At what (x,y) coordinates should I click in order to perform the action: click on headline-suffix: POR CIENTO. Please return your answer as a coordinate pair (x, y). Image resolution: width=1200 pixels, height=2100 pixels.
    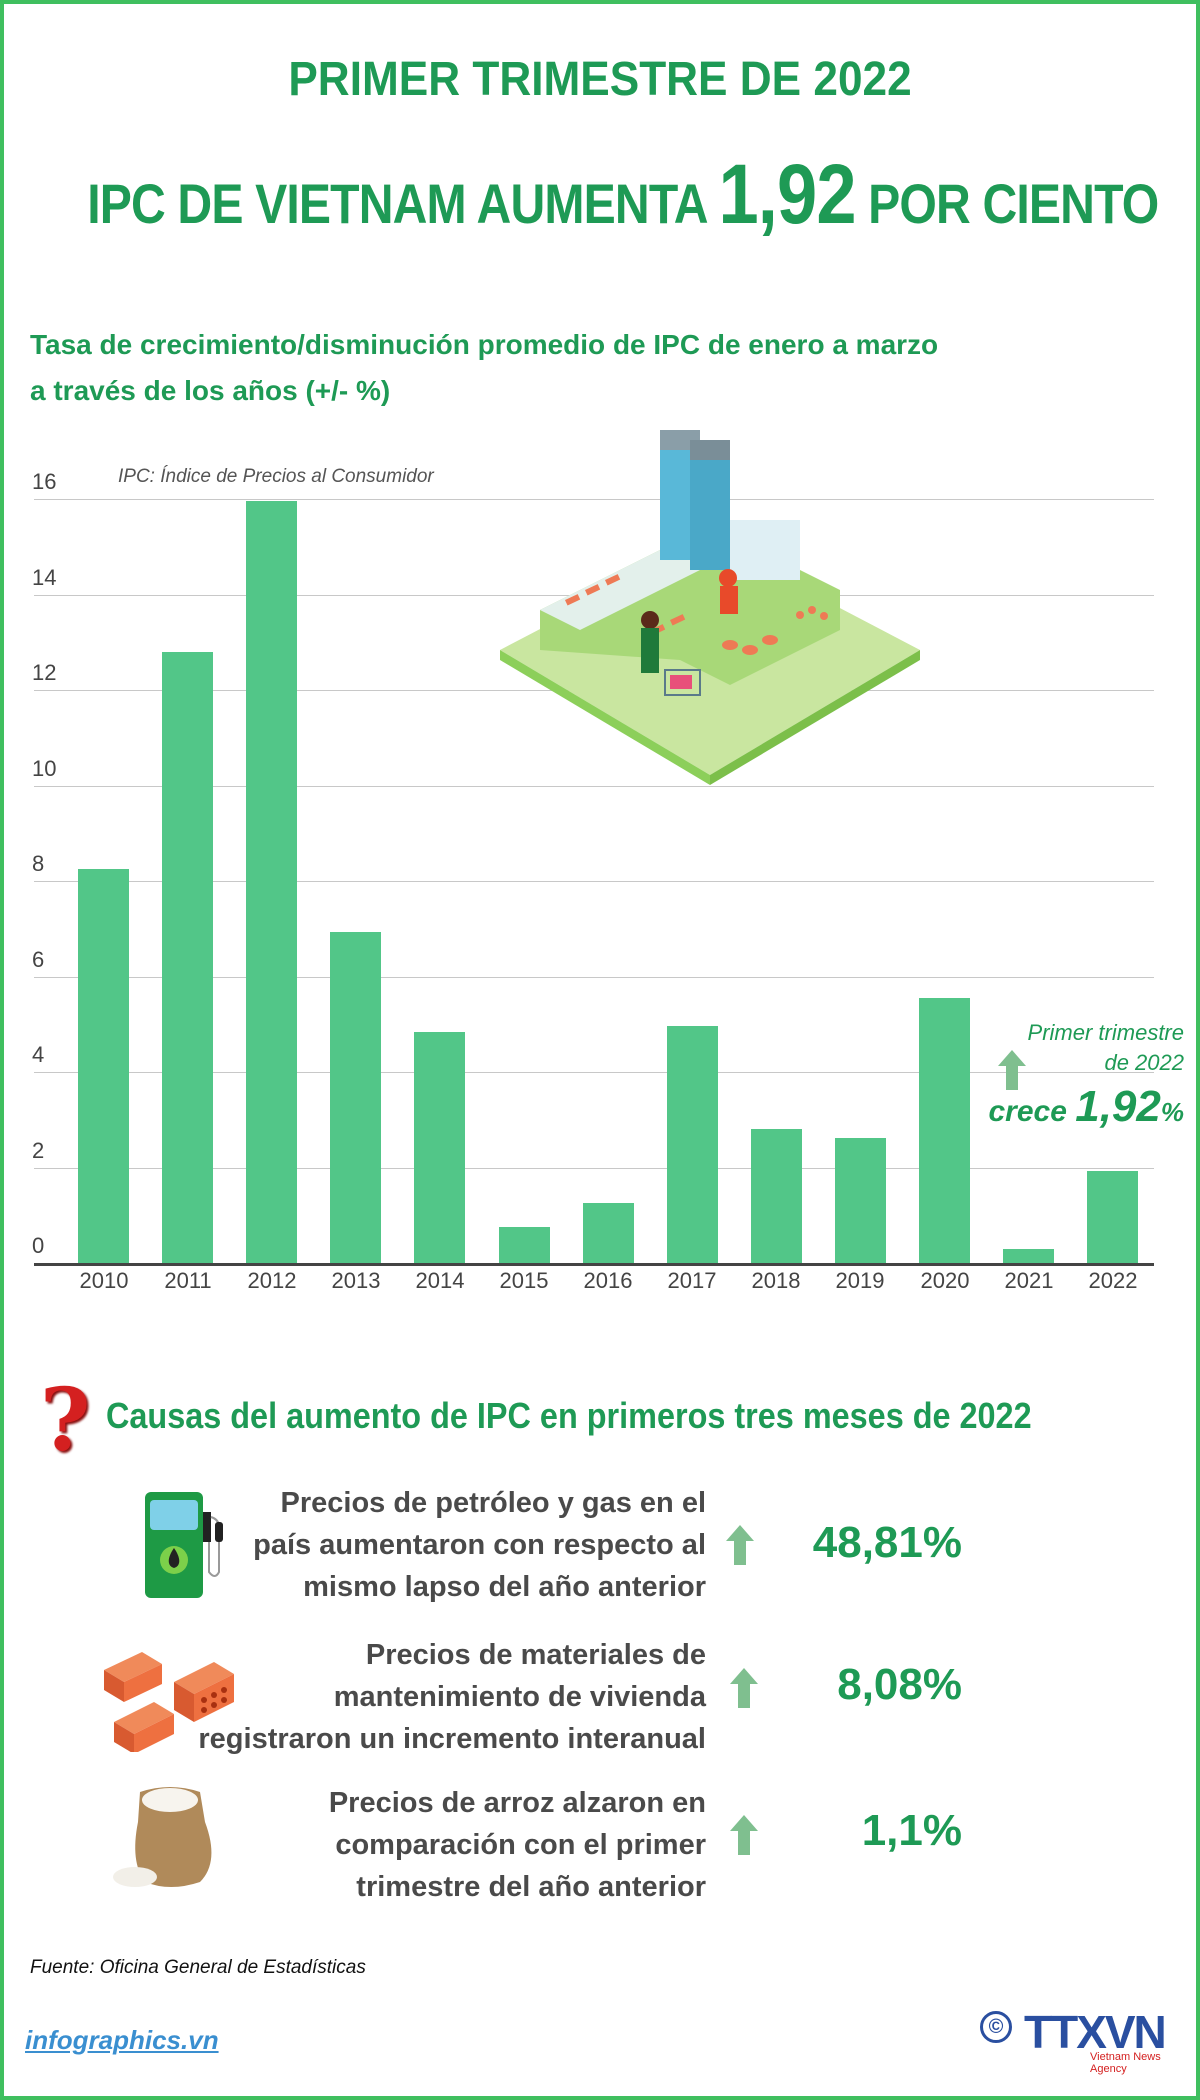
    Looking at the image, I should click on (1007, 203).